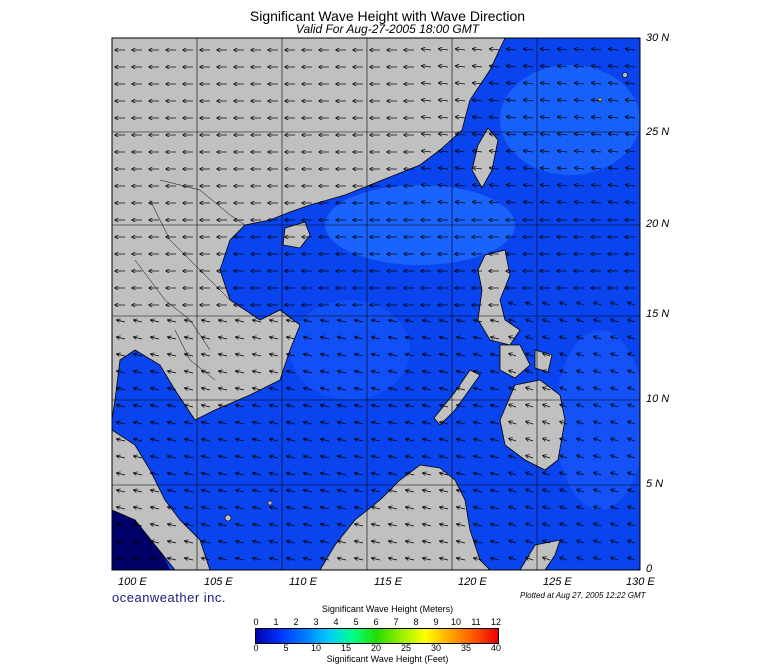 The width and height of the screenshot is (775, 665). I want to click on colorbar-tick-meters: 11, so click(476, 622).